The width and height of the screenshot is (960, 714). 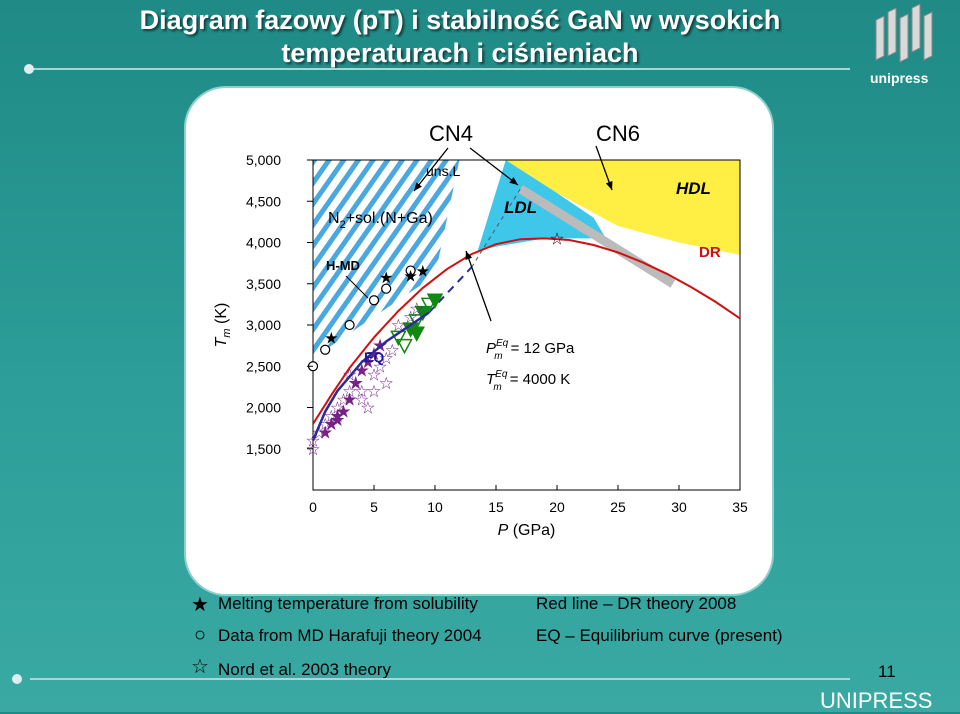 I want to click on hdl-region, so click(x=622, y=207).